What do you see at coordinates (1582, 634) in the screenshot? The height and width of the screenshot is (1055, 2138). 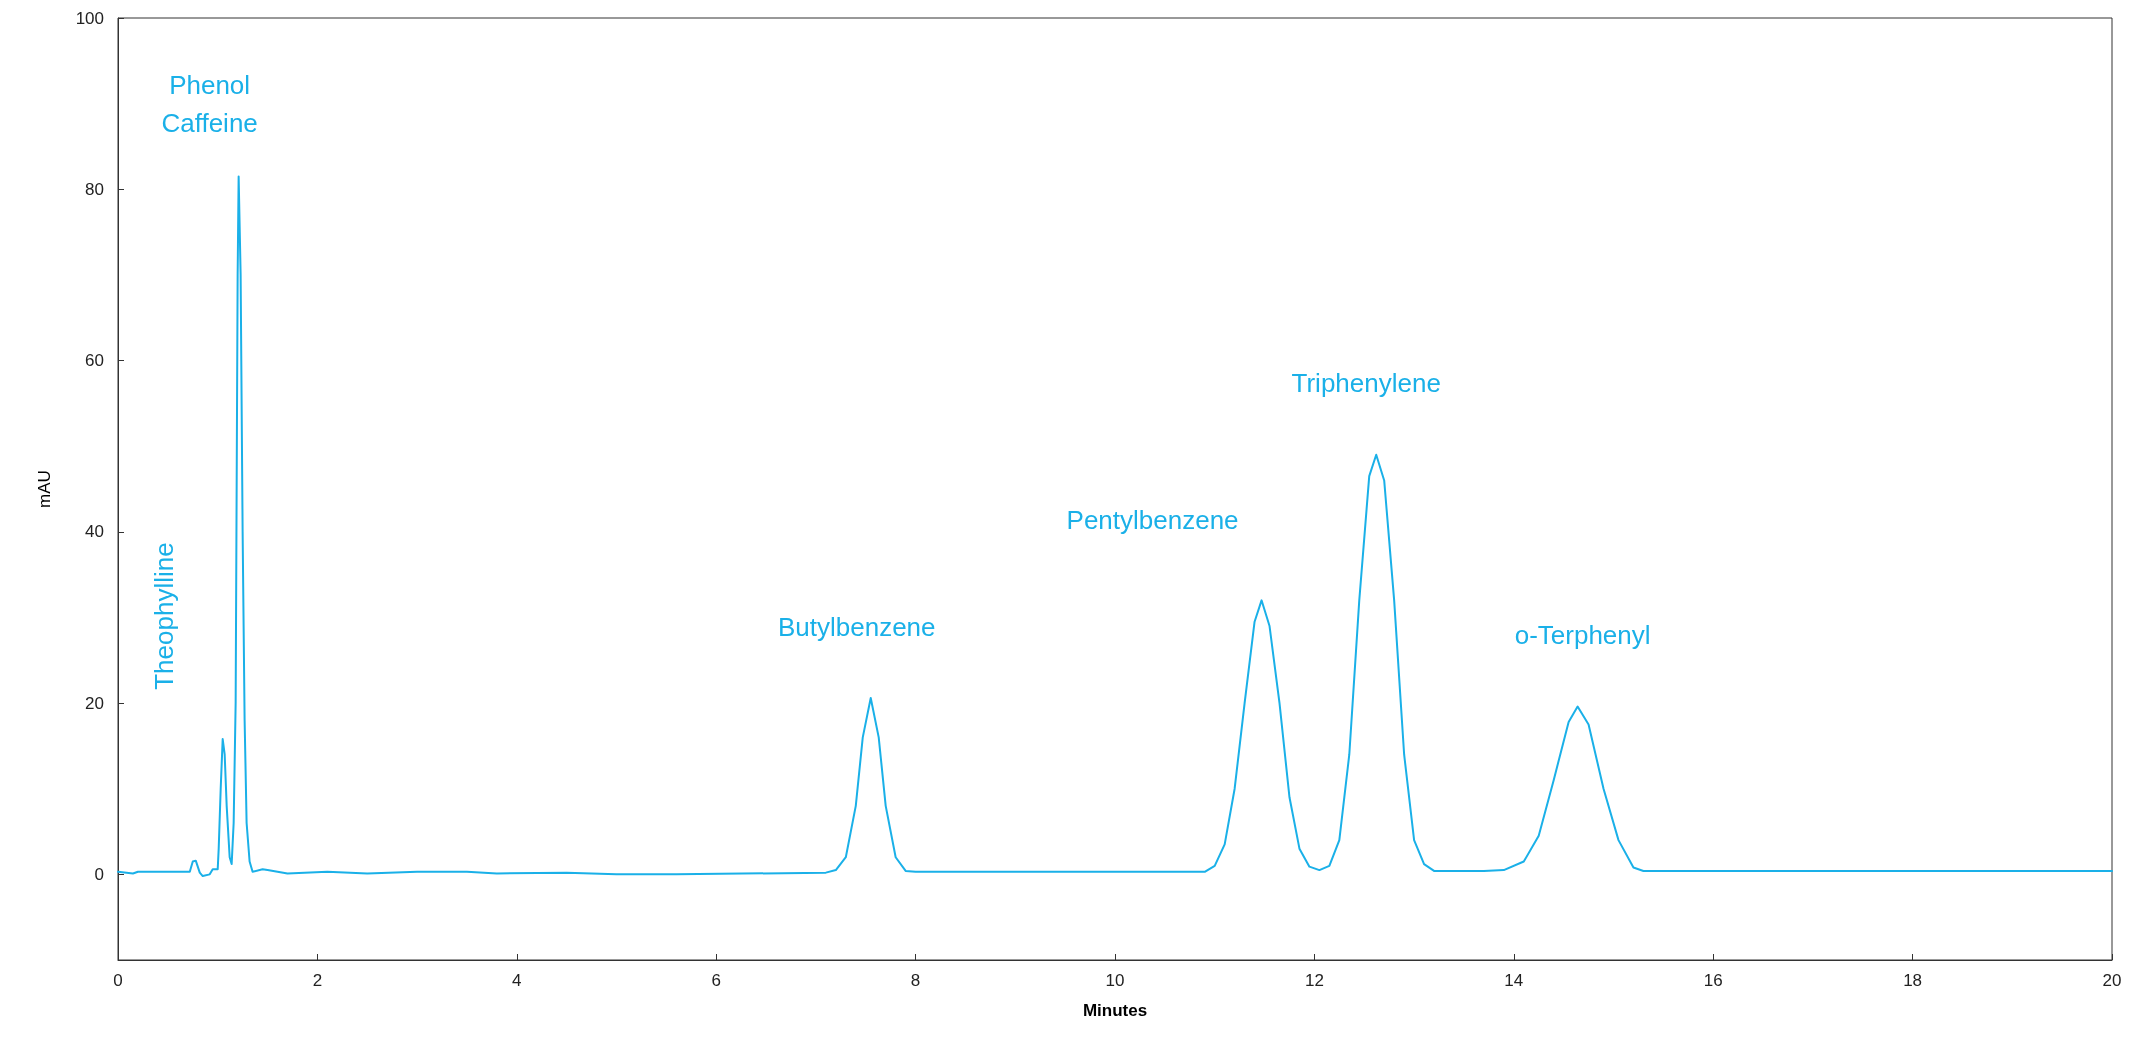 I see `annotation: o-Terphenyl` at bounding box center [1582, 634].